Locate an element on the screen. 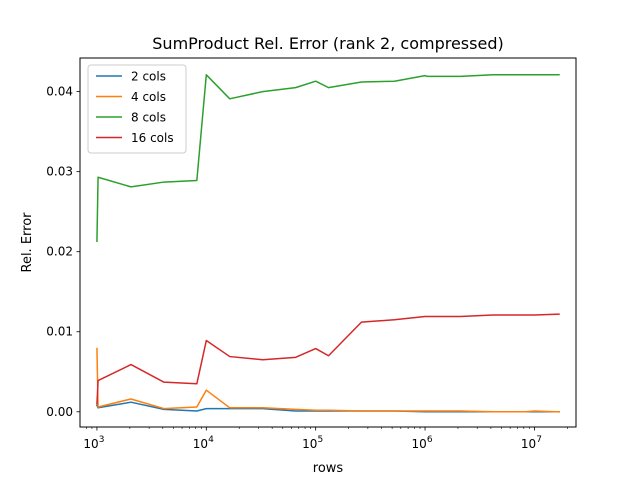 This screenshot has height=480, width=640. y-tick-label-2: 0.02 is located at coordinates (59, 252).